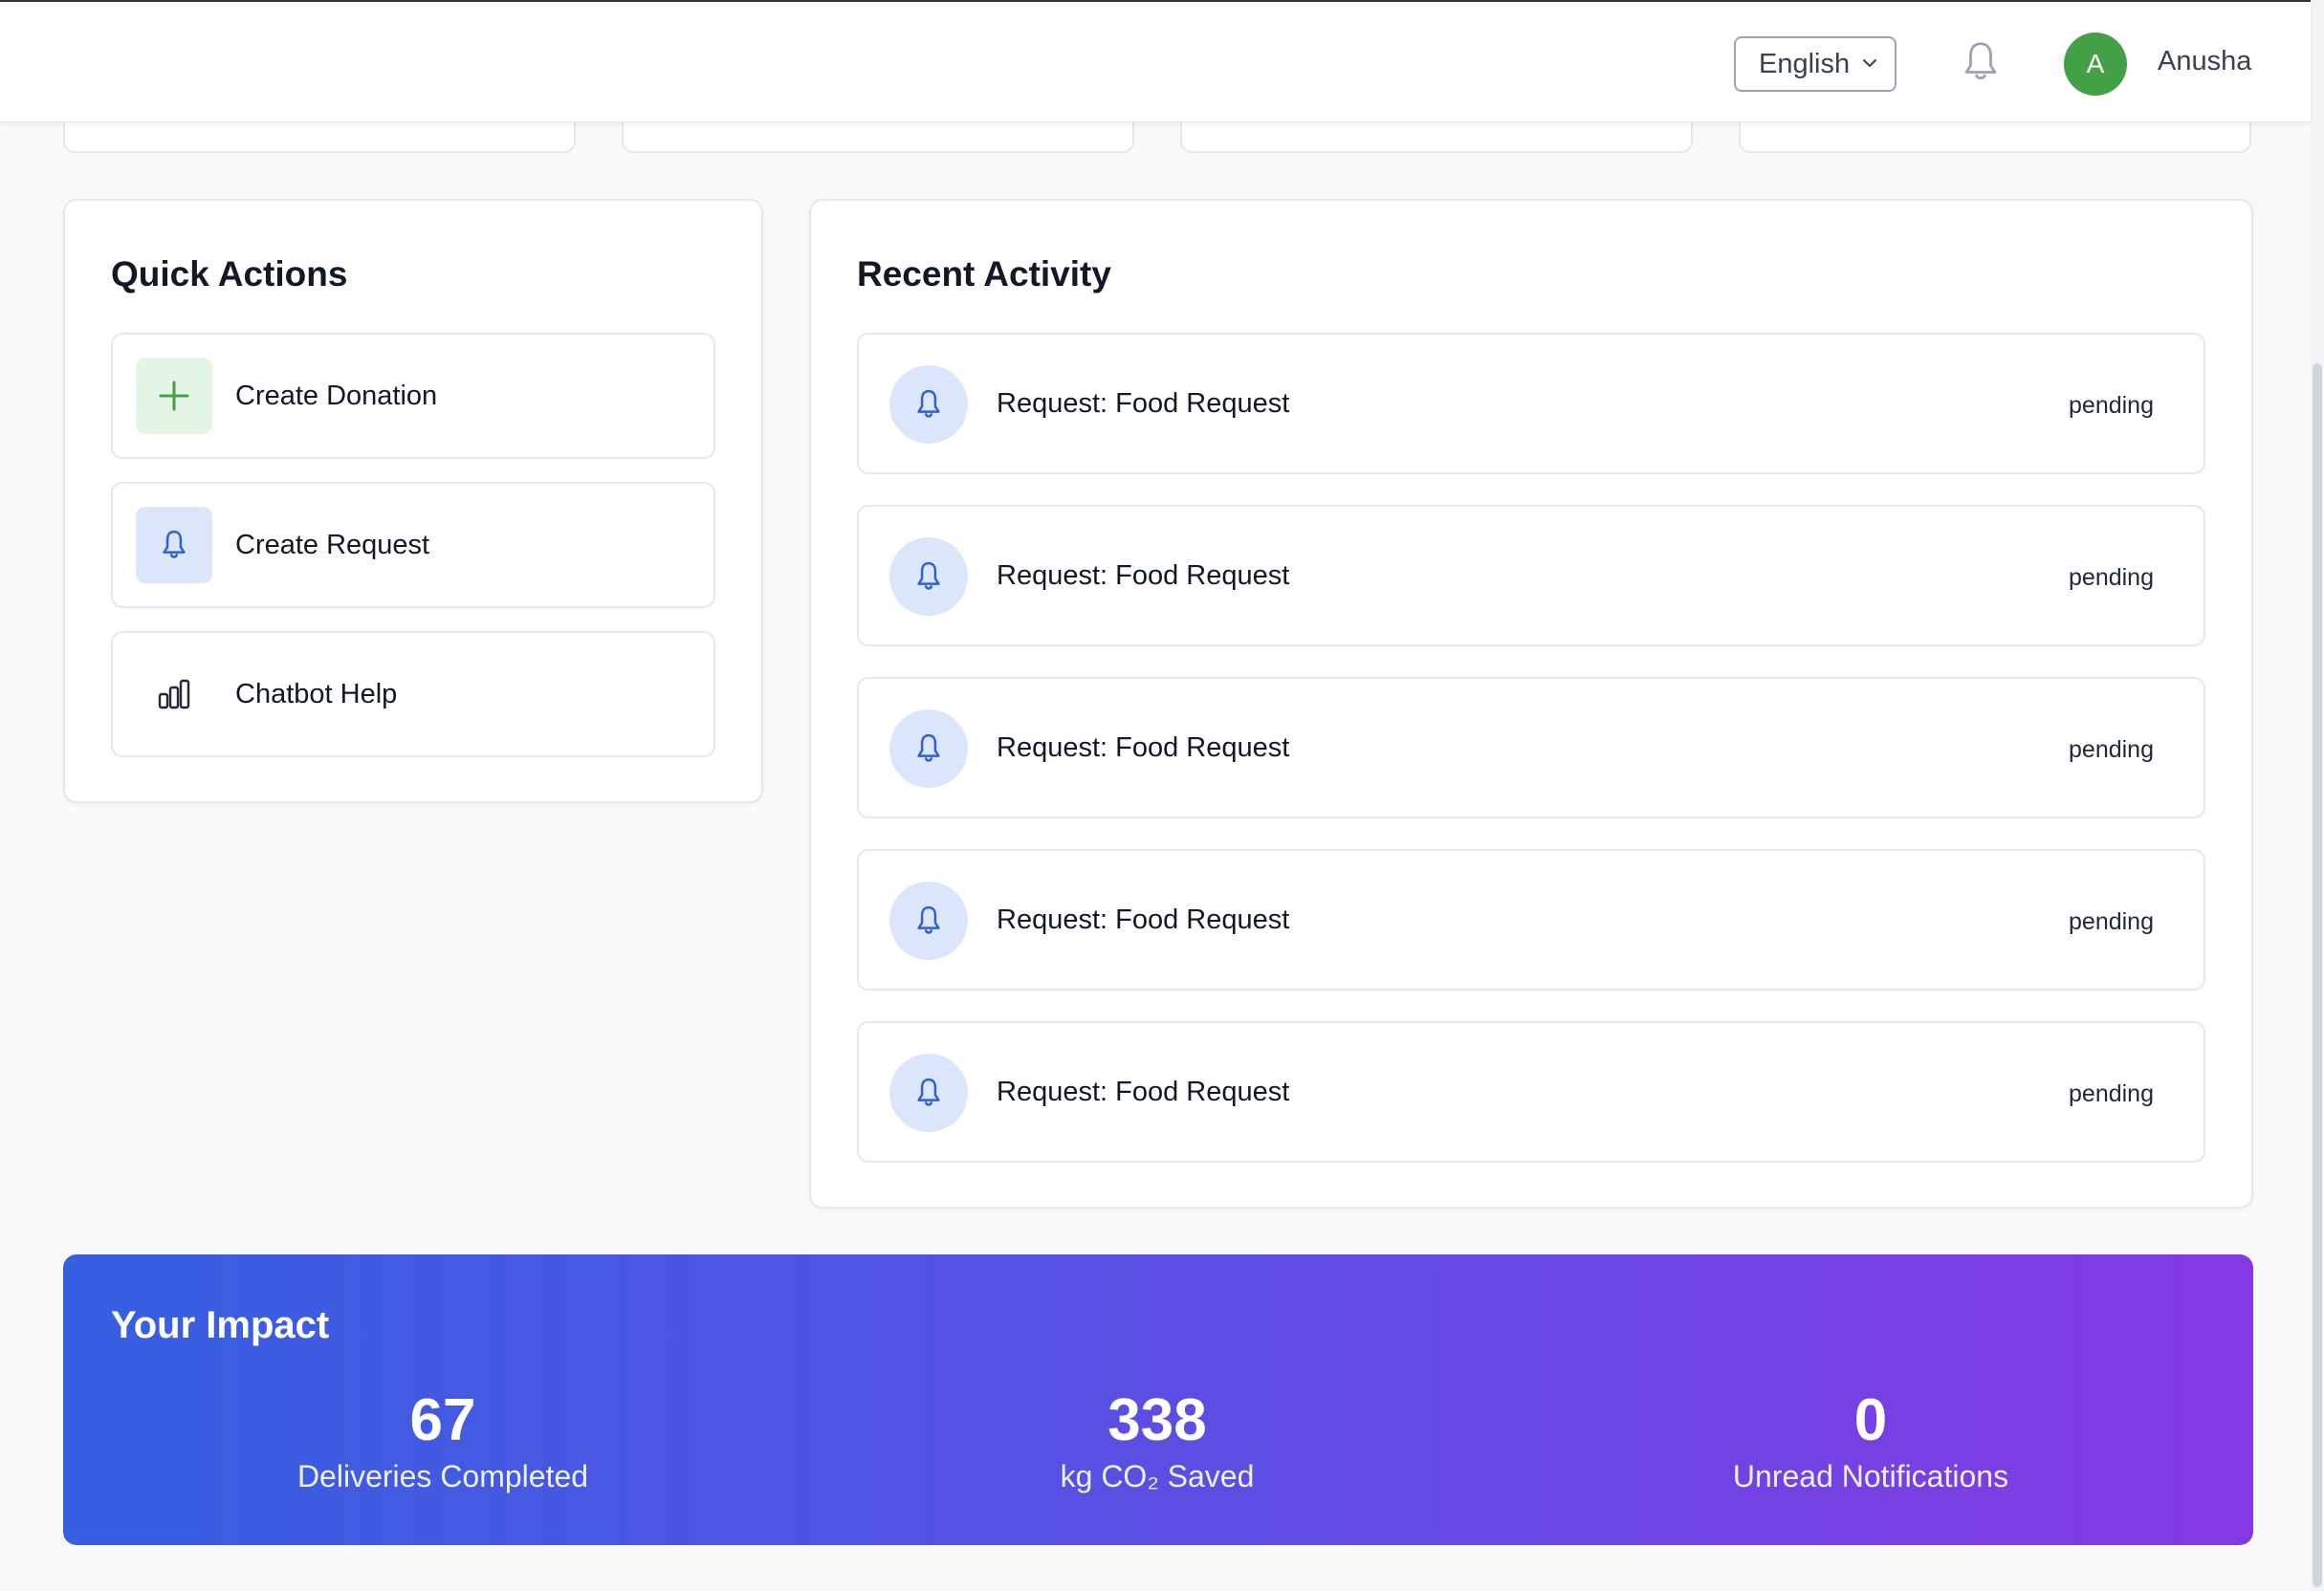 The width and height of the screenshot is (2324, 1591). I want to click on quick-actions-title: Quick Actions, so click(229, 274).